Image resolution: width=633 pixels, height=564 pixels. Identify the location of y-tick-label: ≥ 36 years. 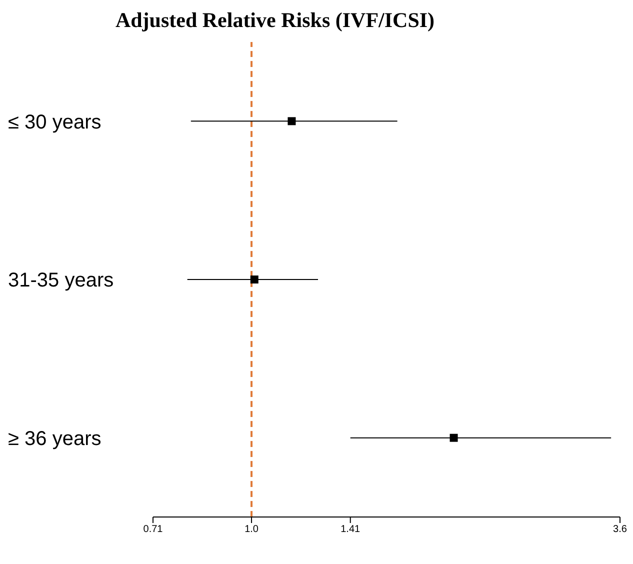
(55, 439).